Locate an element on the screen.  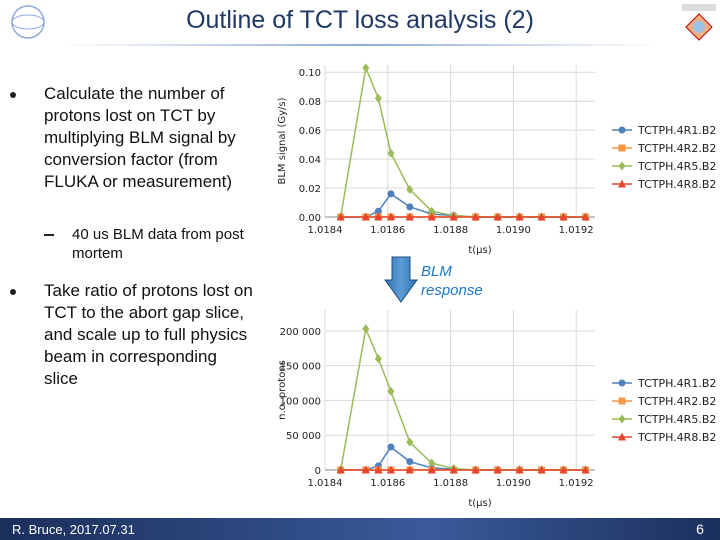
y-tick-label: 100 000 is located at coordinates (300, 401).